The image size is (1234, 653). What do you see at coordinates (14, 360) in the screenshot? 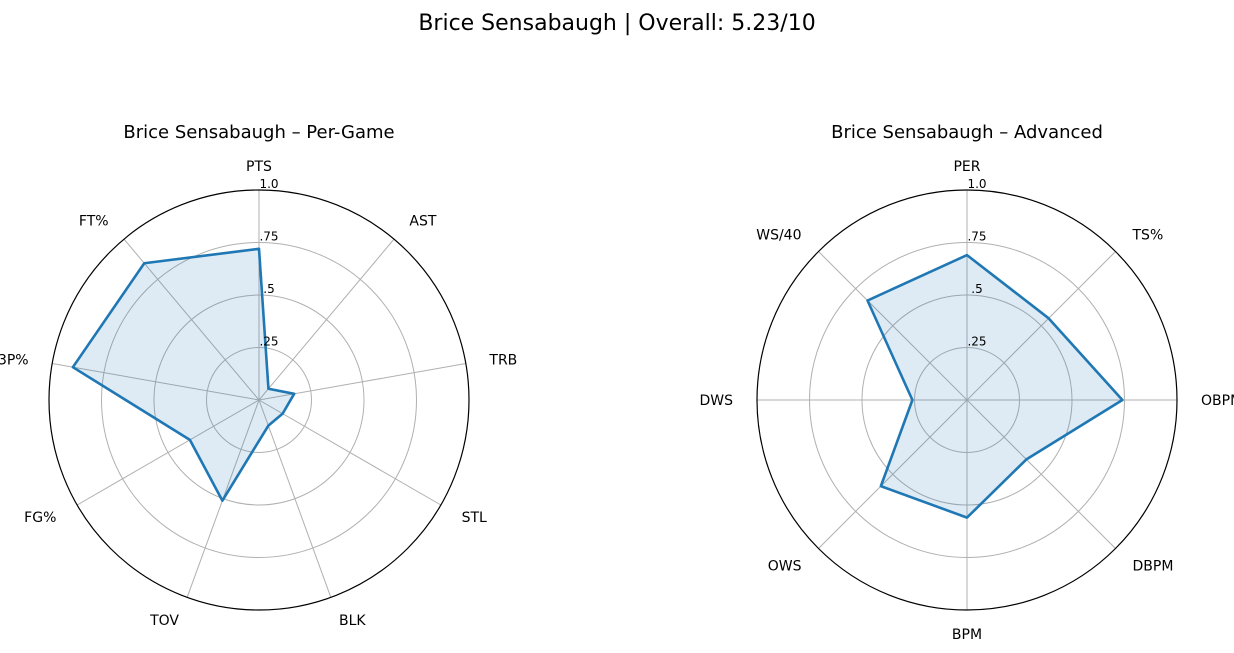
I see `category-label: 3P%` at bounding box center [14, 360].